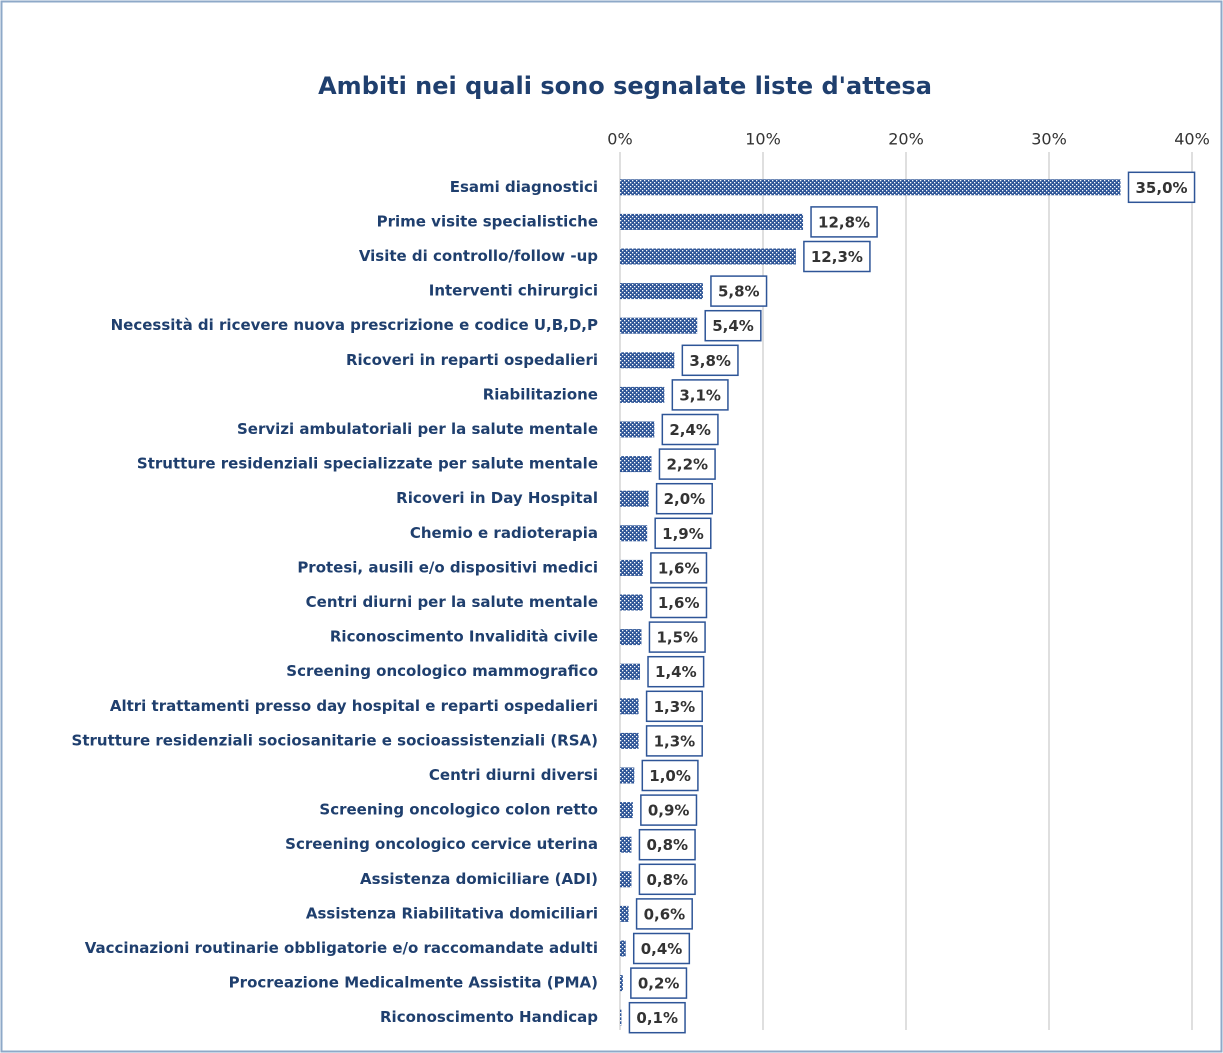 The image size is (1223, 1053). I want to click on value-label: 5,8%, so click(739, 292).